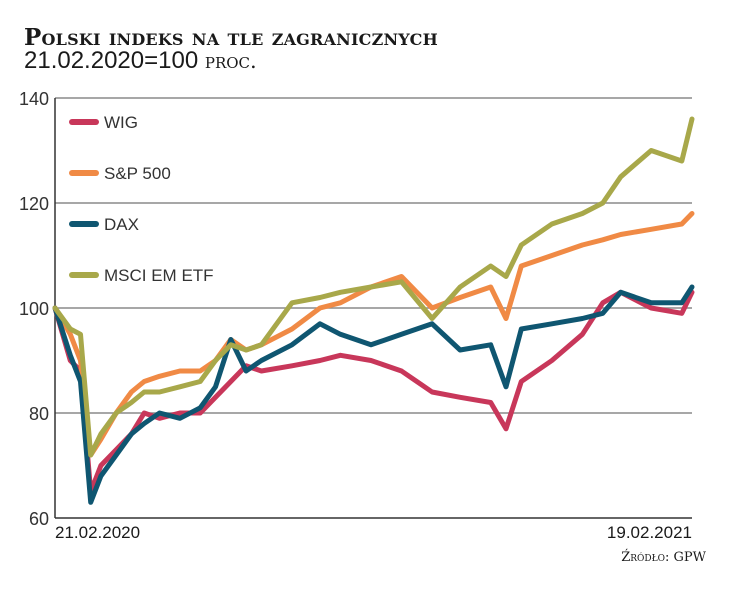 The width and height of the screenshot is (734, 593). What do you see at coordinates (34, 309) in the screenshot?
I see `y-tick-label: 100` at bounding box center [34, 309].